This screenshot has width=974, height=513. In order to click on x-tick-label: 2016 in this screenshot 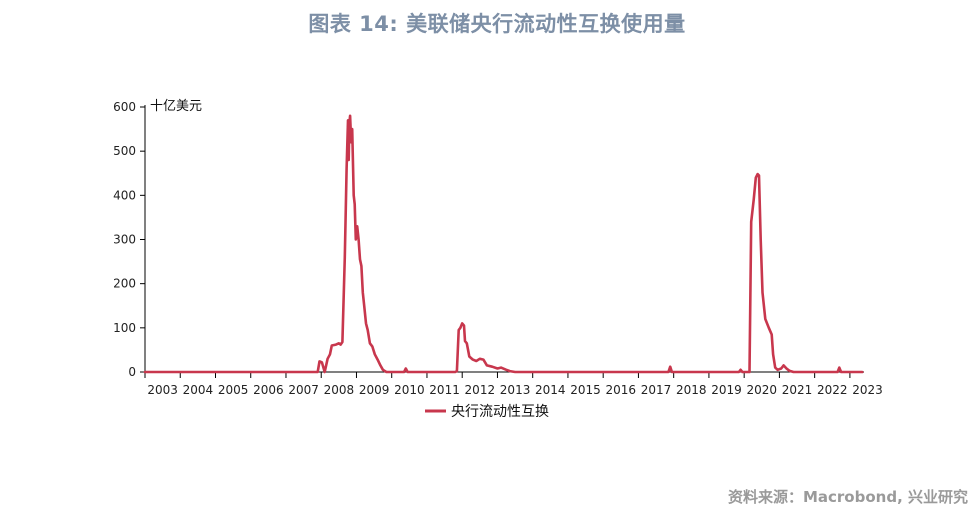, I will do `click(621, 390)`.